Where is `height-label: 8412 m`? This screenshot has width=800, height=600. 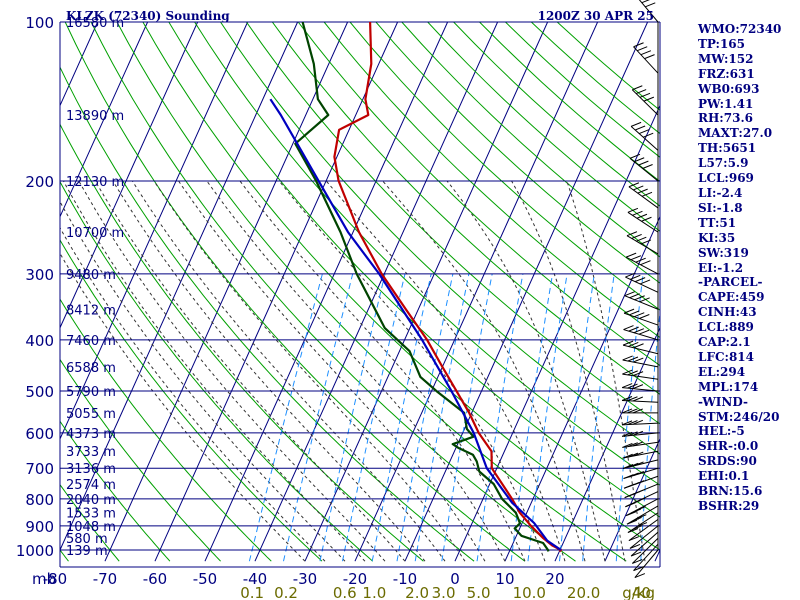 height-label: 8412 m is located at coordinates (91, 310).